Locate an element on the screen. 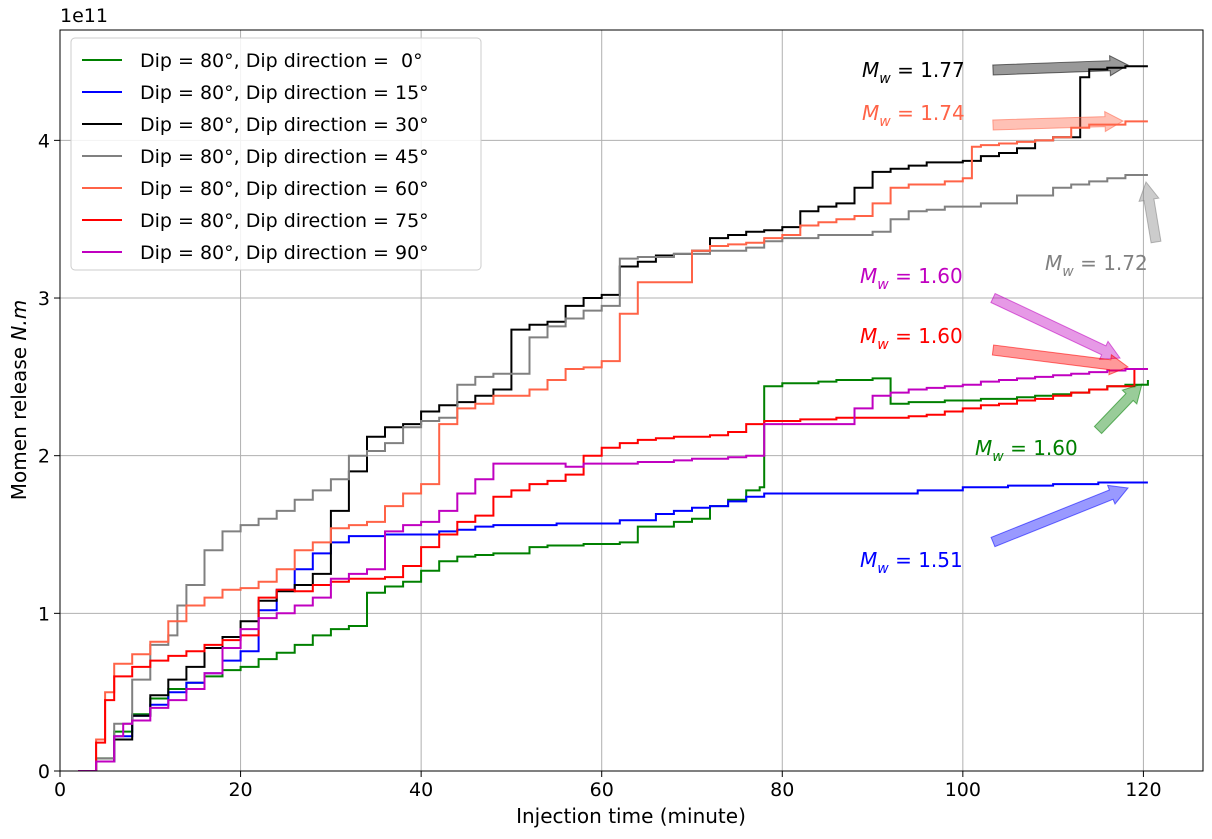  y-tick-label: 2 is located at coordinates (44, 457).